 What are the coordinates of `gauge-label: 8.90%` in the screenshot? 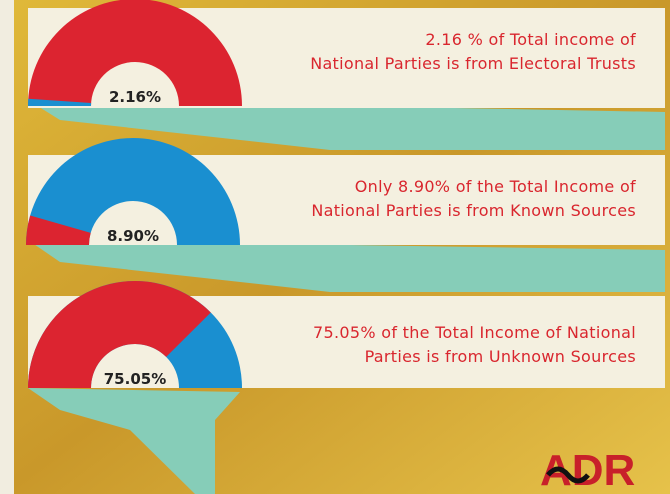 It's located at (133, 236).